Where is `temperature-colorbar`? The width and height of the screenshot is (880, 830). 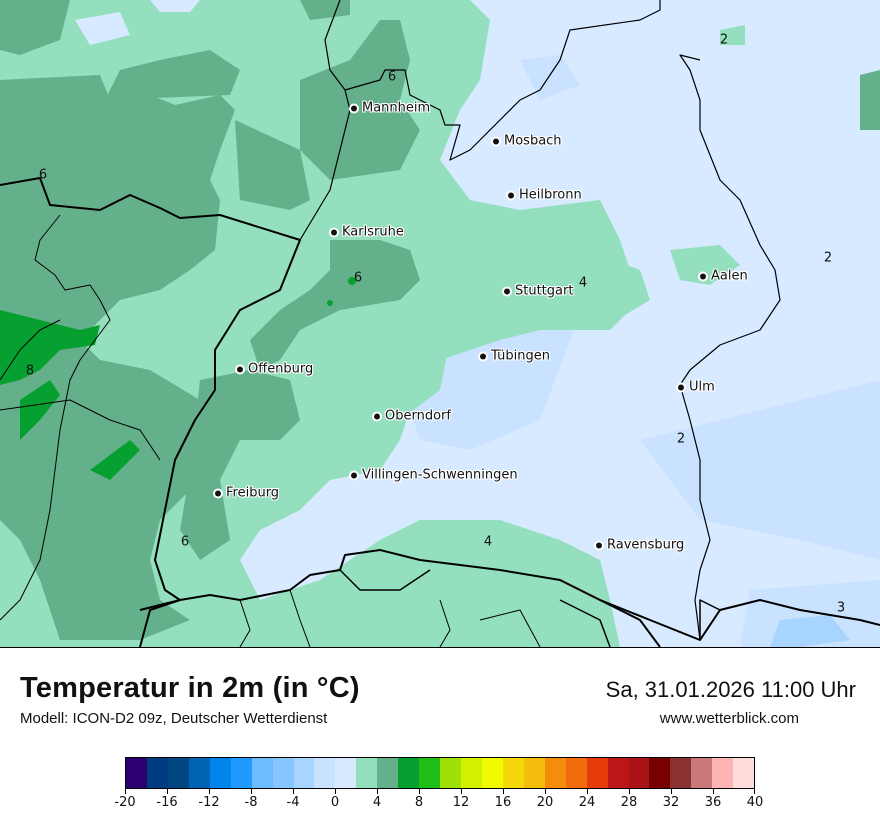 temperature-colorbar is located at coordinates (440, 773).